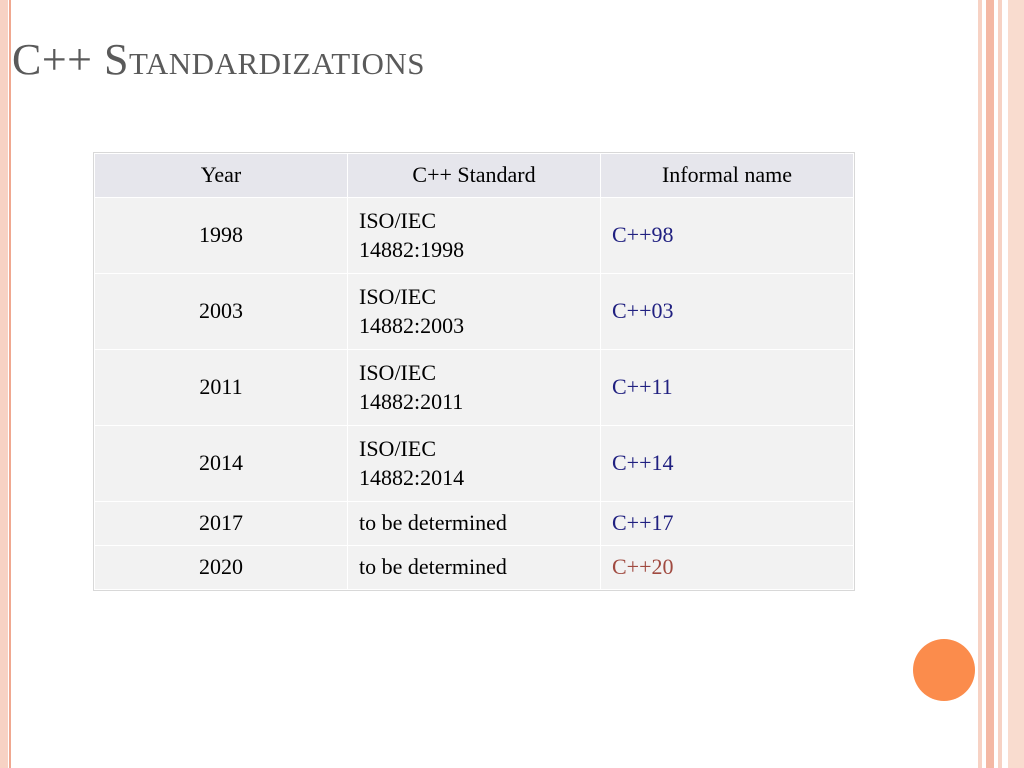 The image size is (1024, 768). What do you see at coordinates (4, 384) in the screenshot?
I see `left-stripe` at bounding box center [4, 384].